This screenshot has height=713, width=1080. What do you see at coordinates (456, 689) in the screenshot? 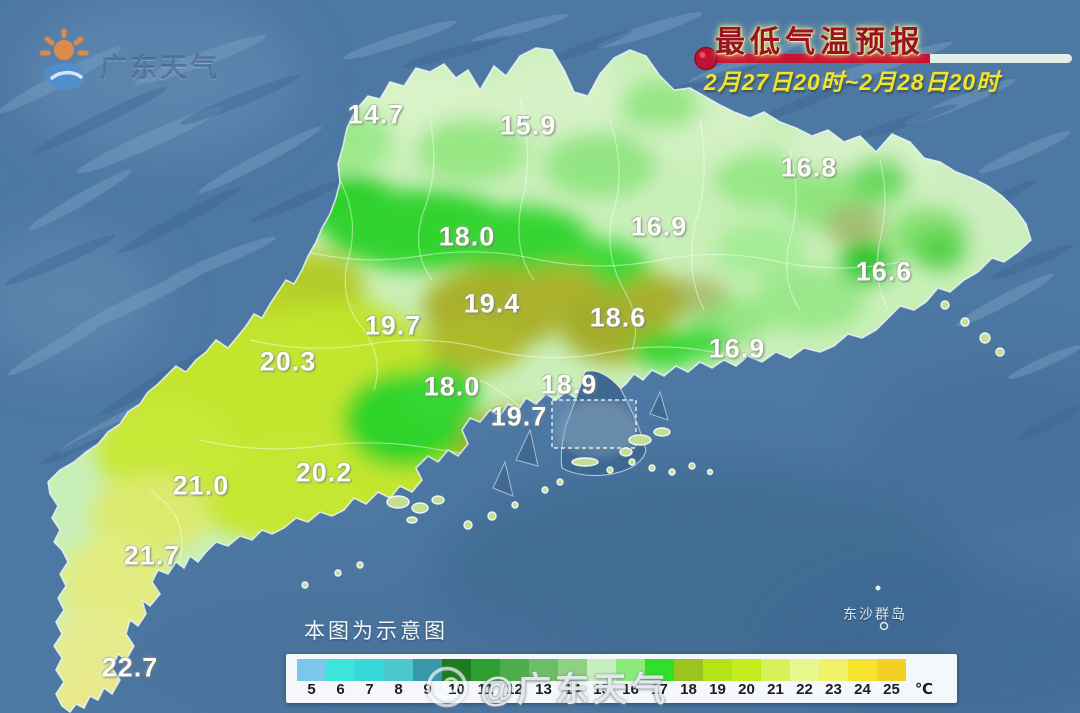
I see `legend-temperature-value: 10` at bounding box center [456, 689].